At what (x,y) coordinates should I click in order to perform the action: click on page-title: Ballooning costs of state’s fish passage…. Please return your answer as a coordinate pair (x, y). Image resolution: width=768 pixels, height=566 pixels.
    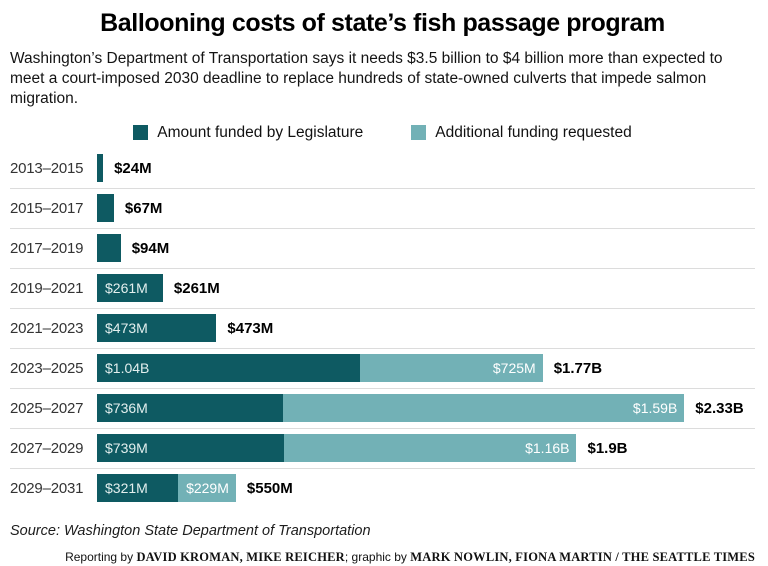
    Looking at the image, I should click on (382, 23).